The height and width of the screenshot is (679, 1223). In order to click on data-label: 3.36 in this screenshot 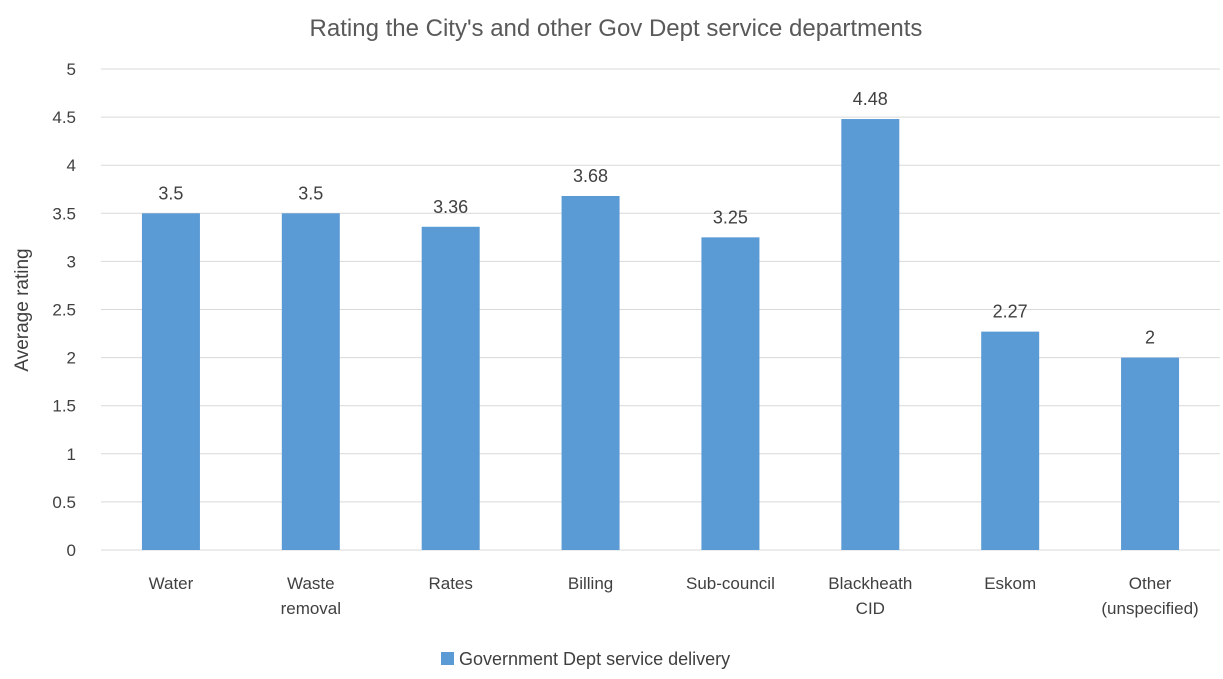, I will do `click(450, 207)`.